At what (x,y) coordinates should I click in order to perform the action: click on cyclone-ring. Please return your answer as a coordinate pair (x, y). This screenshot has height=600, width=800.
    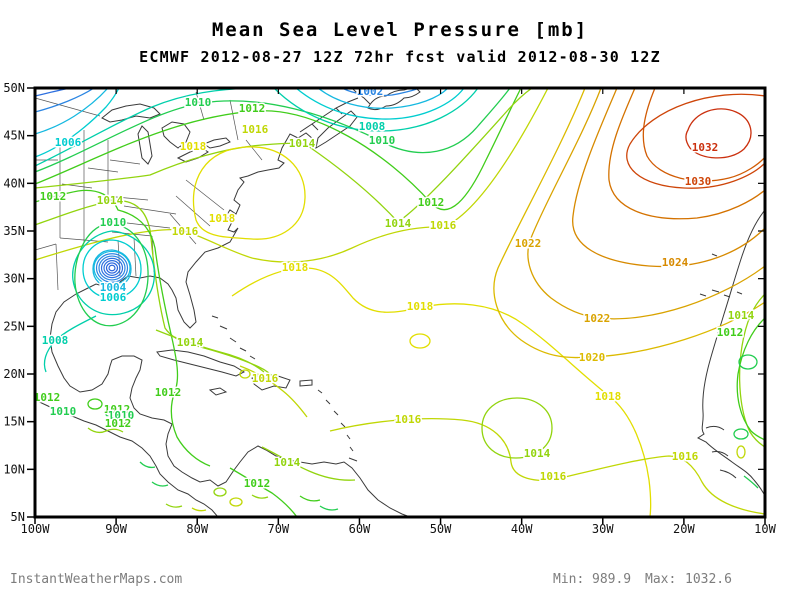
    Looking at the image, I should click on (112, 268).